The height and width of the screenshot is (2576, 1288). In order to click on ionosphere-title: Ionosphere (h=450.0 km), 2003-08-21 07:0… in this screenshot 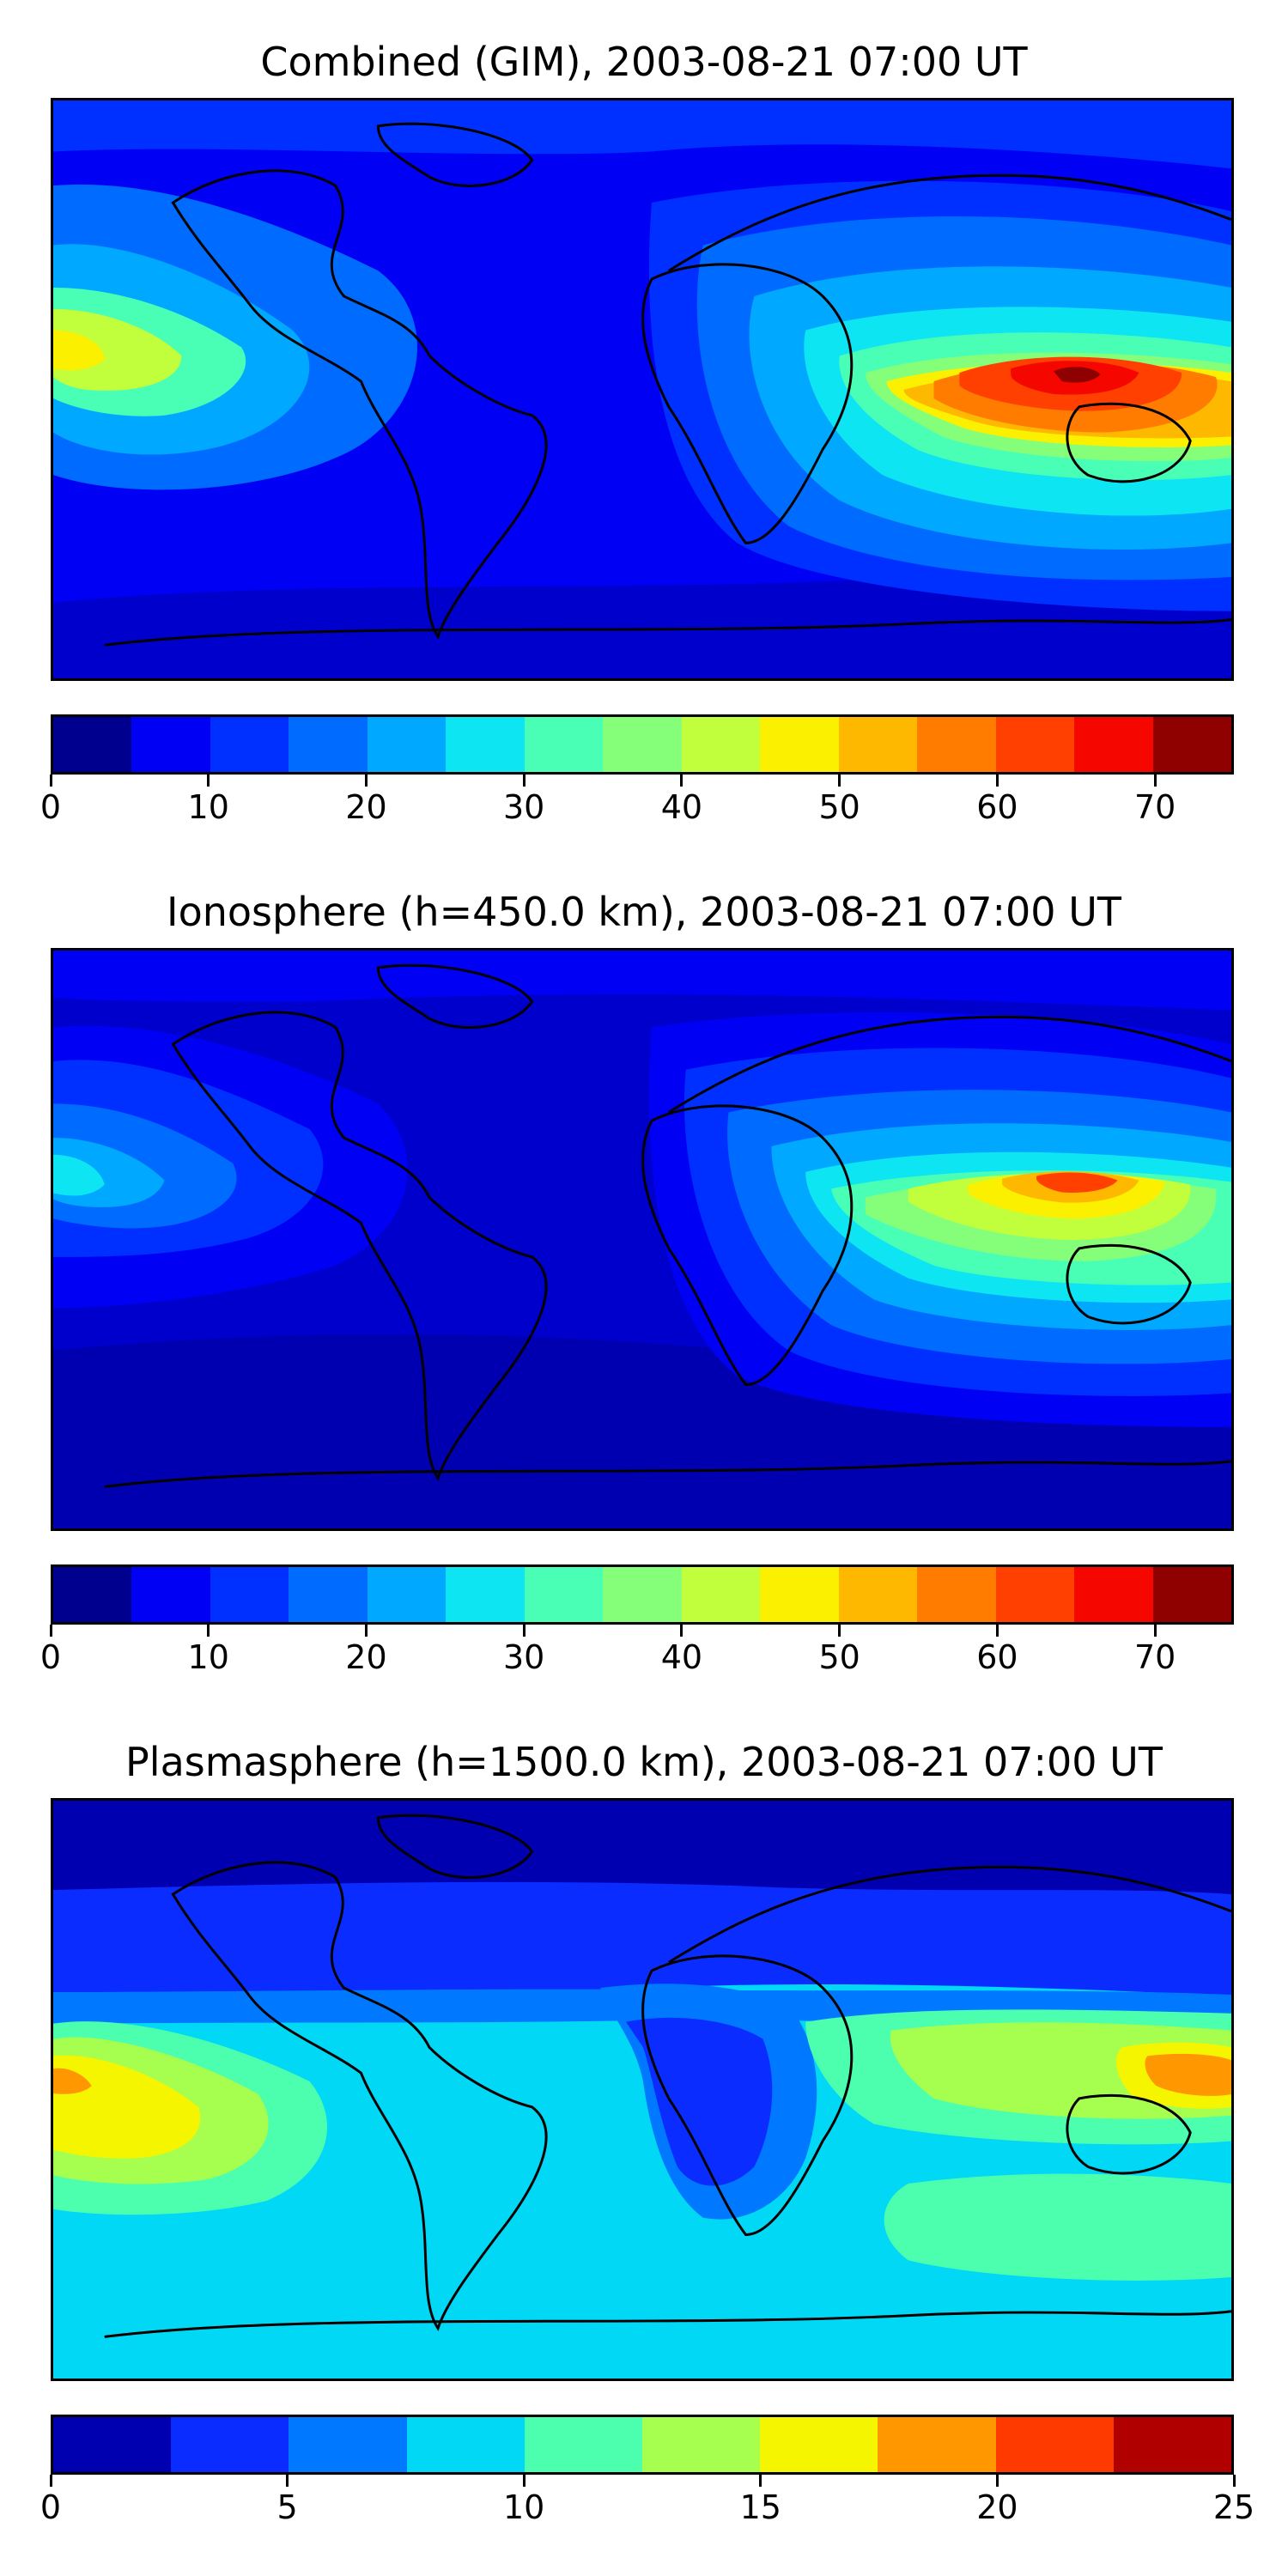, I will do `click(644, 912)`.